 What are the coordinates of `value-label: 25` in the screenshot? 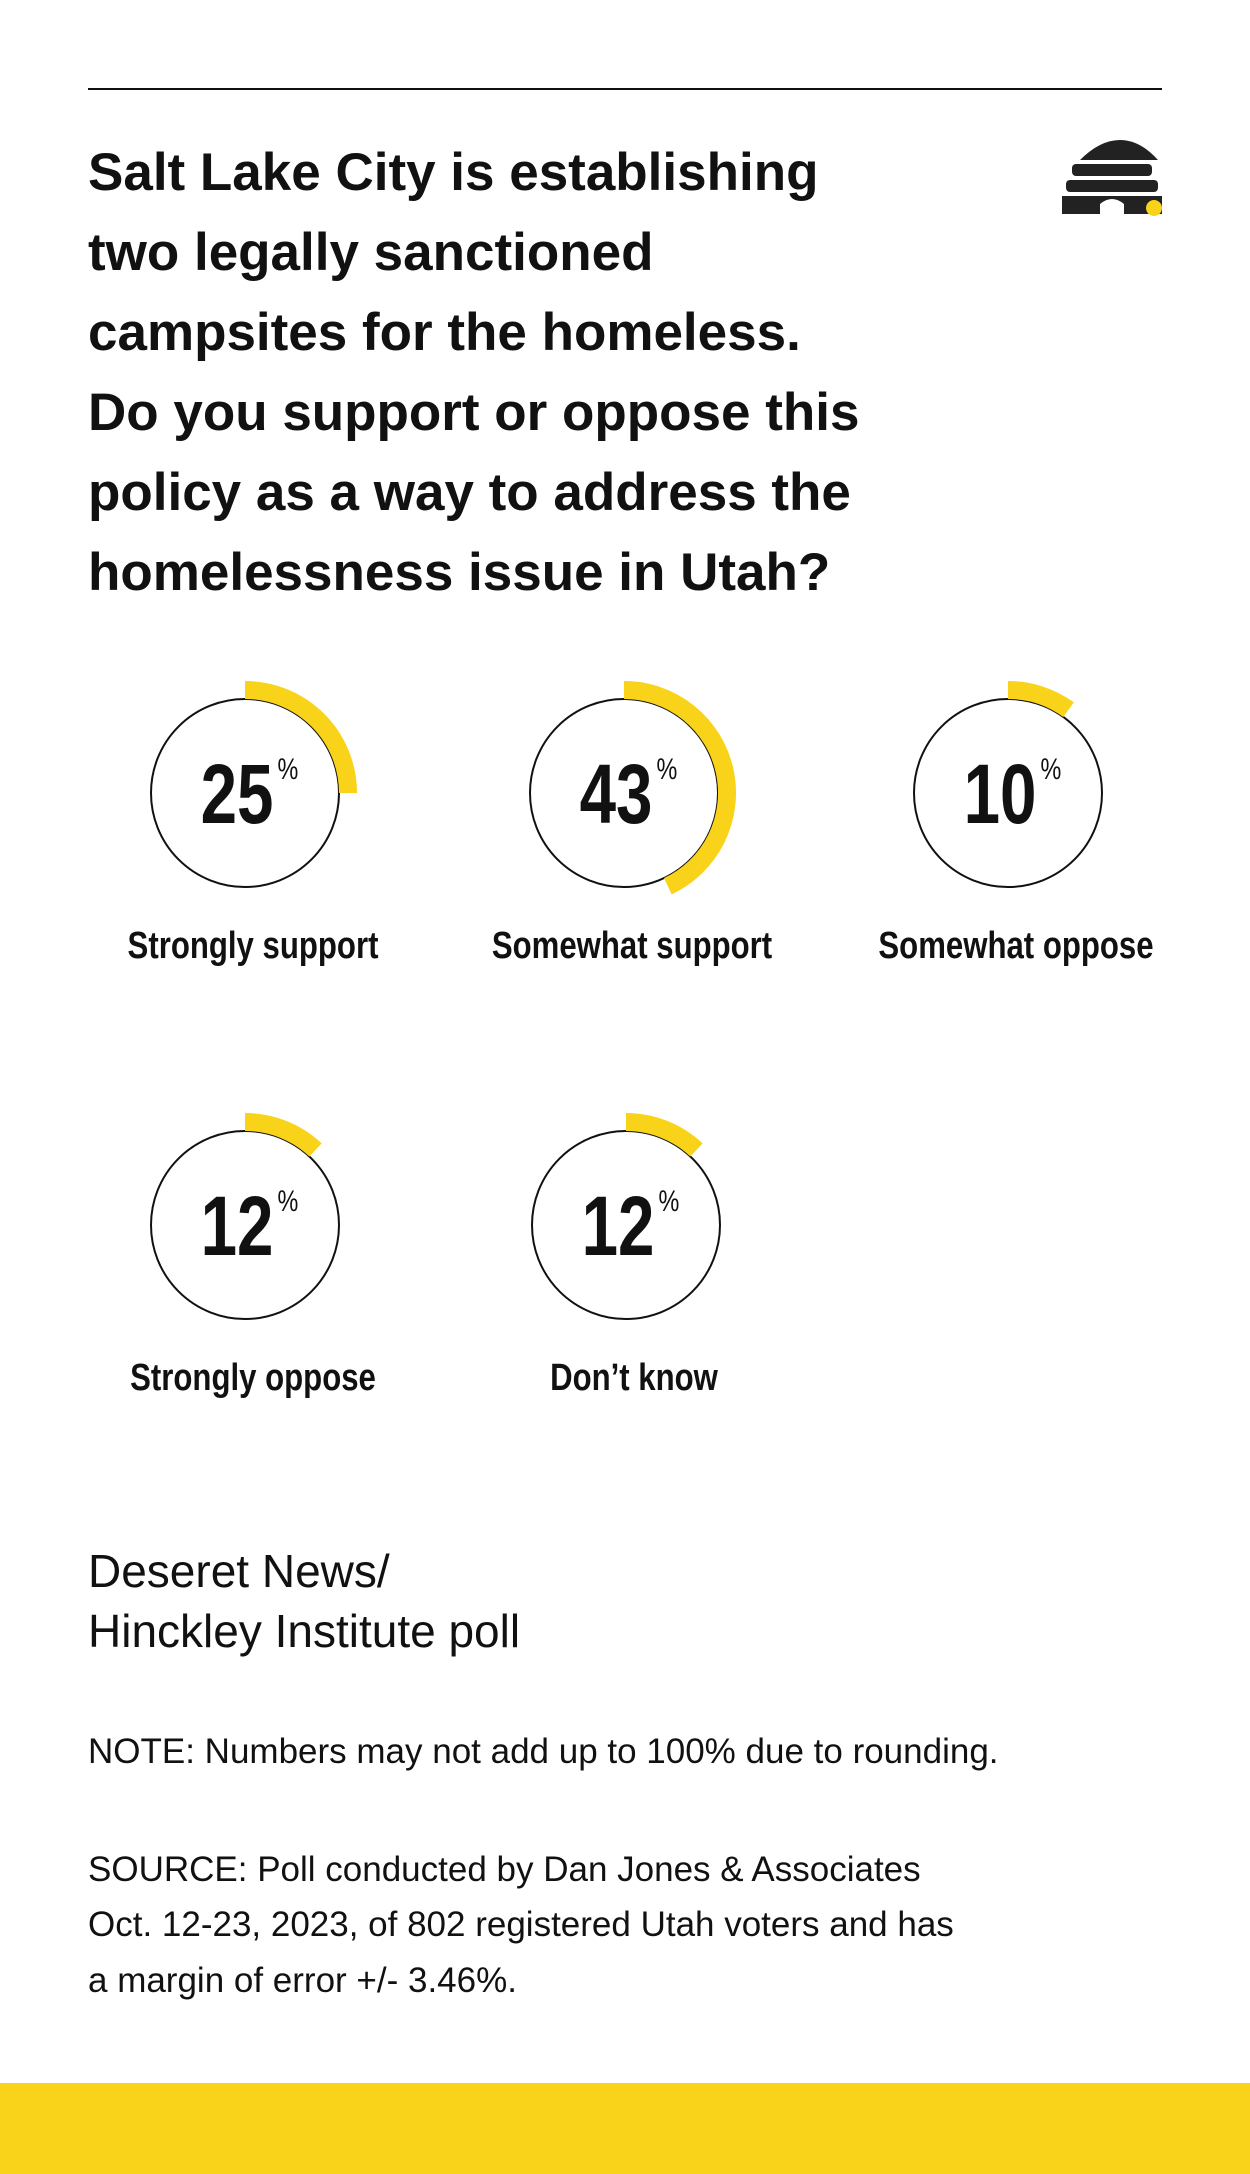 It's located at (237, 794).